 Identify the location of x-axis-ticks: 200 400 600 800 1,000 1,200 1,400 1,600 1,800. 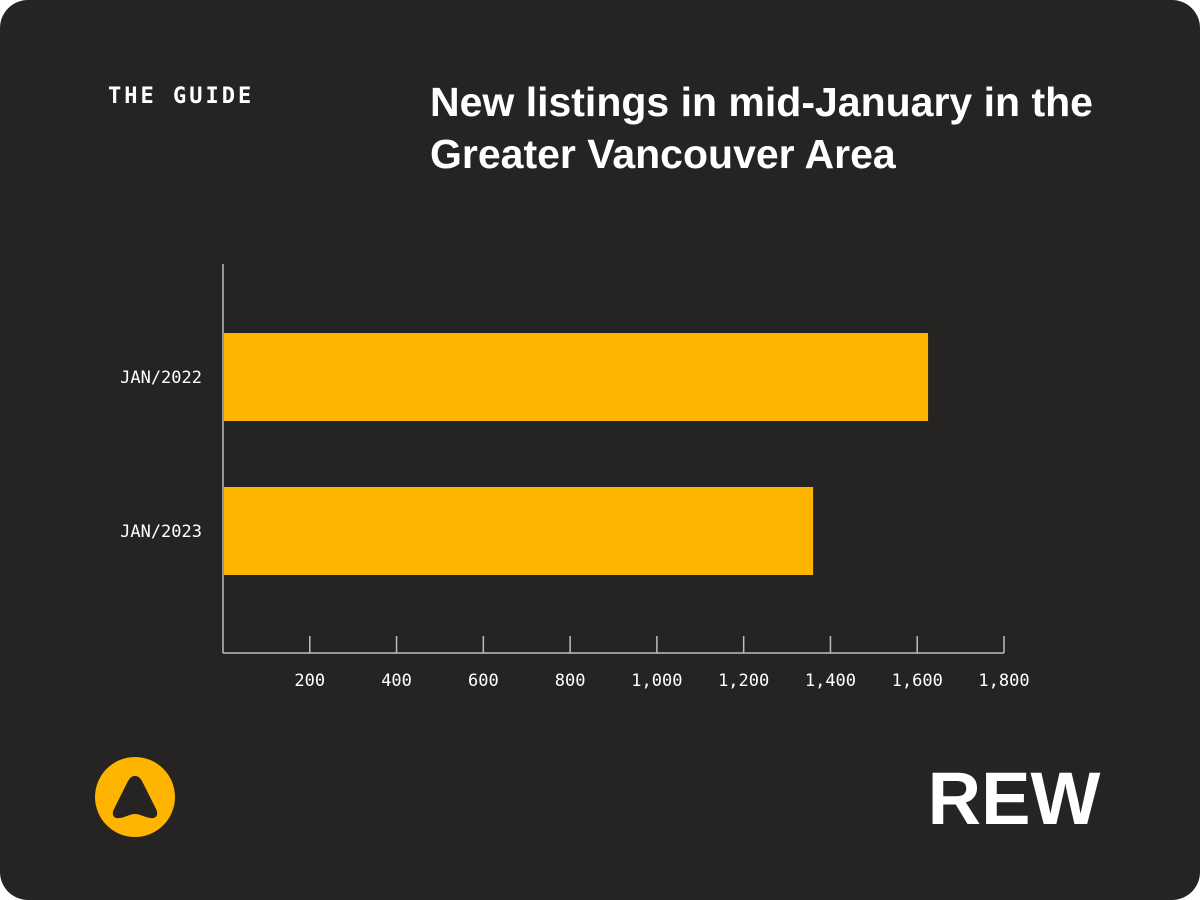
(662, 663).